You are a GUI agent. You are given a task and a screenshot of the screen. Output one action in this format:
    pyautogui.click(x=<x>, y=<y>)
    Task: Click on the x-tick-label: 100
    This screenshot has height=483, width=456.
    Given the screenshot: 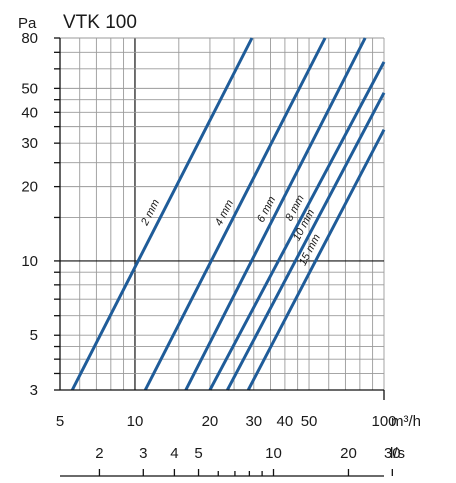 What is the action you would take?
    pyautogui.click(x=383, y=421)
    